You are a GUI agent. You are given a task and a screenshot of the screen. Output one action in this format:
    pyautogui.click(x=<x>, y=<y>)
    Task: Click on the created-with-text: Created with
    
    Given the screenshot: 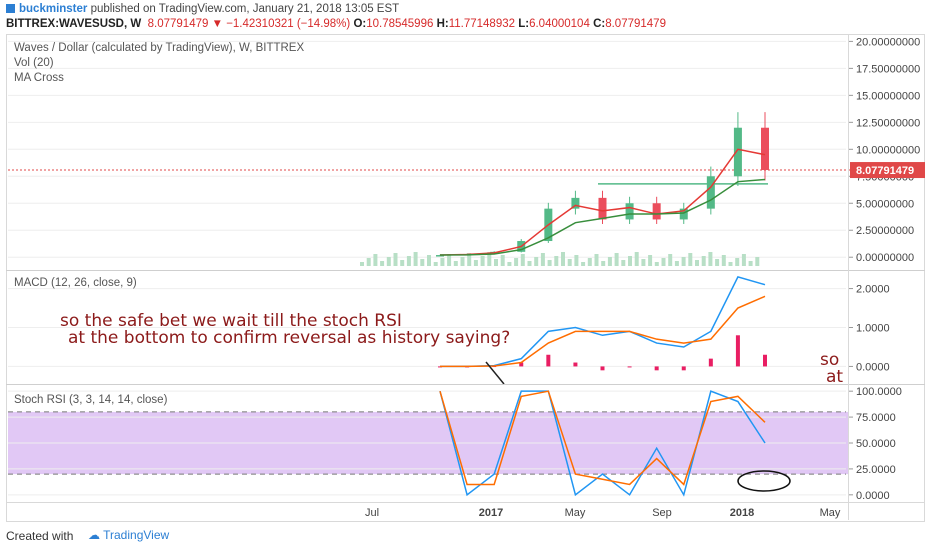 What is the action you would take?
    pyautogui.click(x=39, y=536)
    